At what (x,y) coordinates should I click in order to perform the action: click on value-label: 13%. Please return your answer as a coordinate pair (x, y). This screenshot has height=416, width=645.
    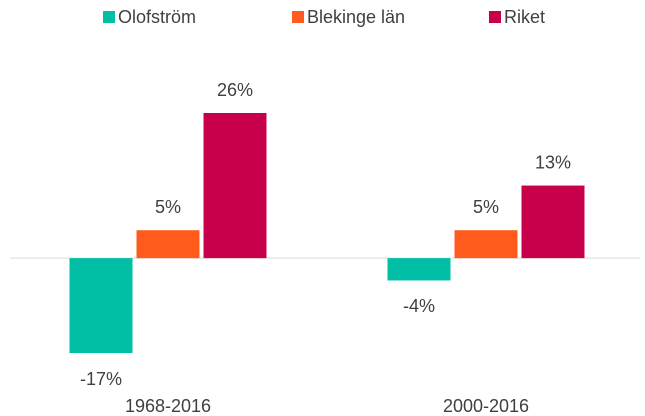
    Looking at the image, I should click on (553, 162).